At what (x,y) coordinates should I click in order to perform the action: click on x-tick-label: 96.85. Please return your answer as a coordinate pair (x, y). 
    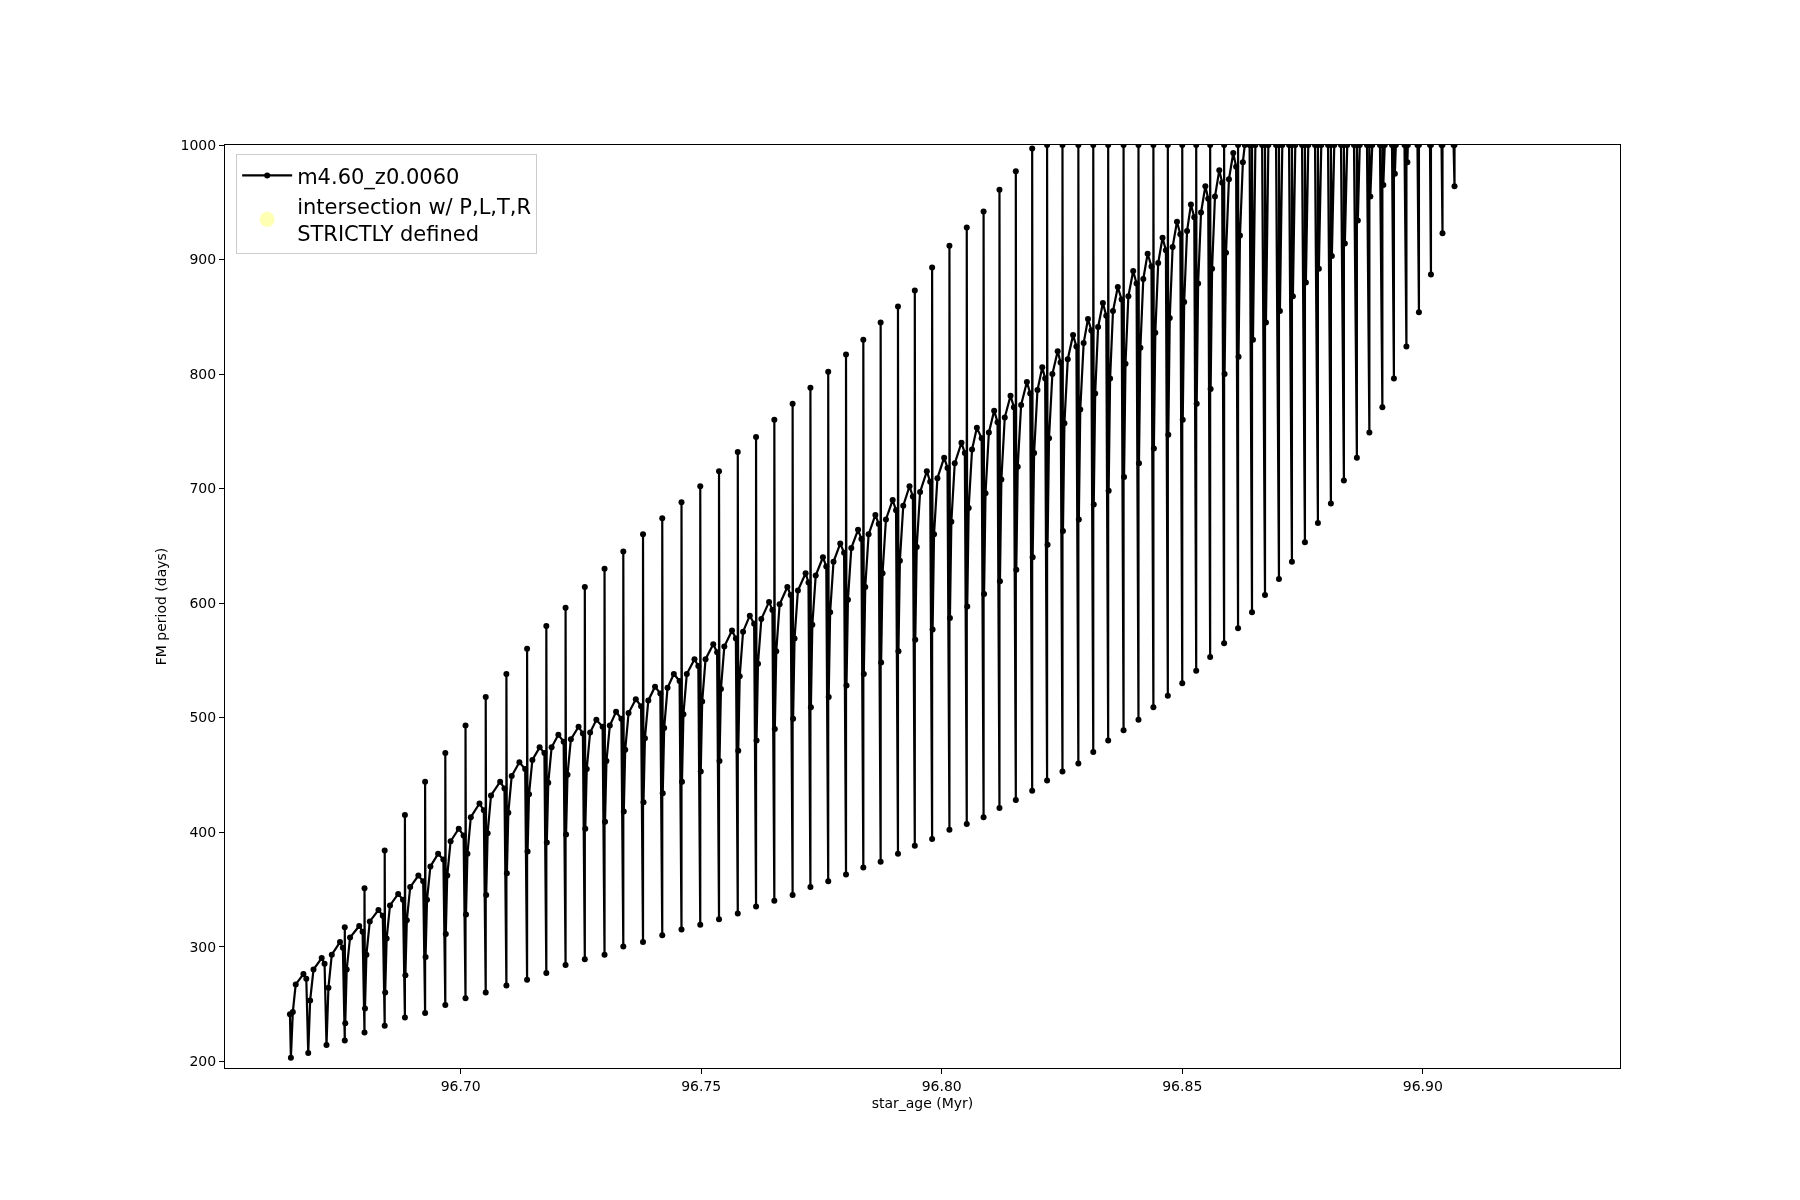
    Looking at the image, I should click on (1182, 1085).